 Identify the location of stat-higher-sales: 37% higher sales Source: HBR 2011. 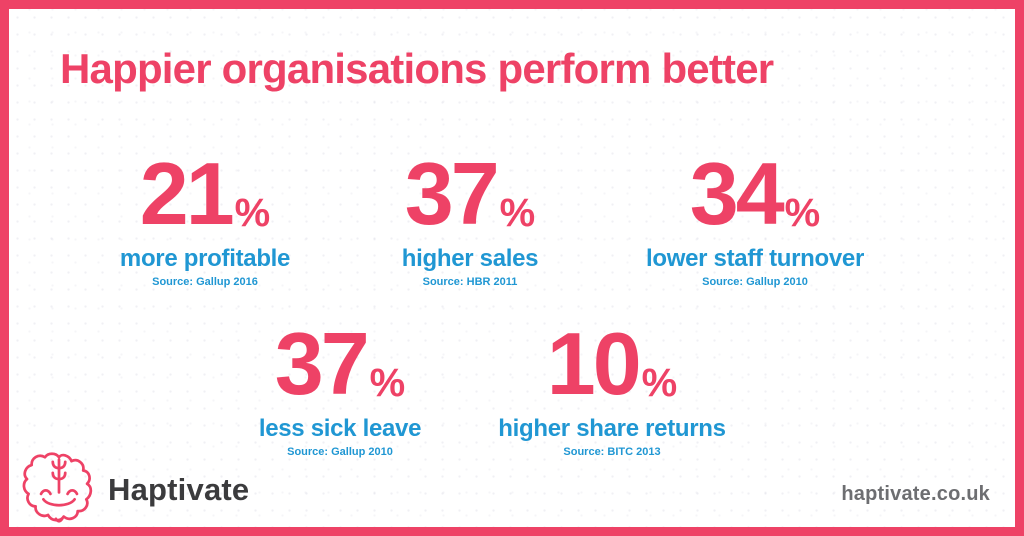
(470, 219).